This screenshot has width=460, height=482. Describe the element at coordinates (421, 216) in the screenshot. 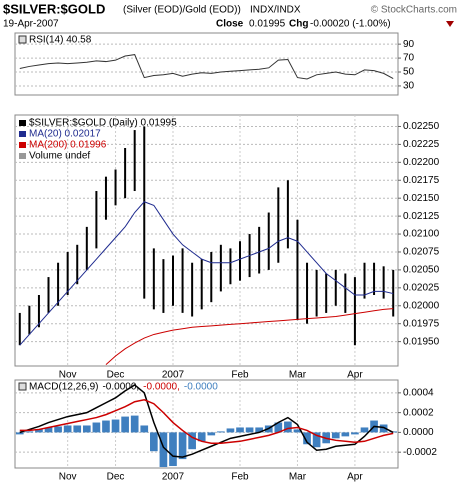

I see `y-tick-label: 0.02125` at that location.